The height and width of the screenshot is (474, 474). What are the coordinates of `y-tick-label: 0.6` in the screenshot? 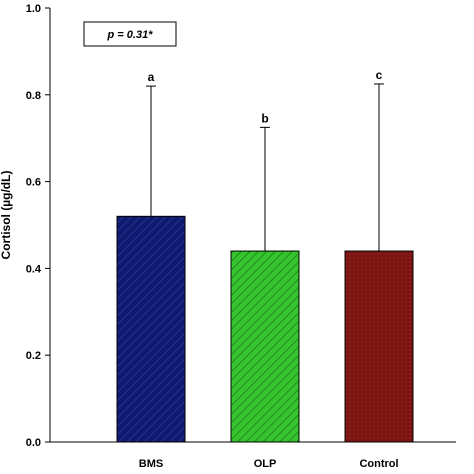 It's located at (33, 183).